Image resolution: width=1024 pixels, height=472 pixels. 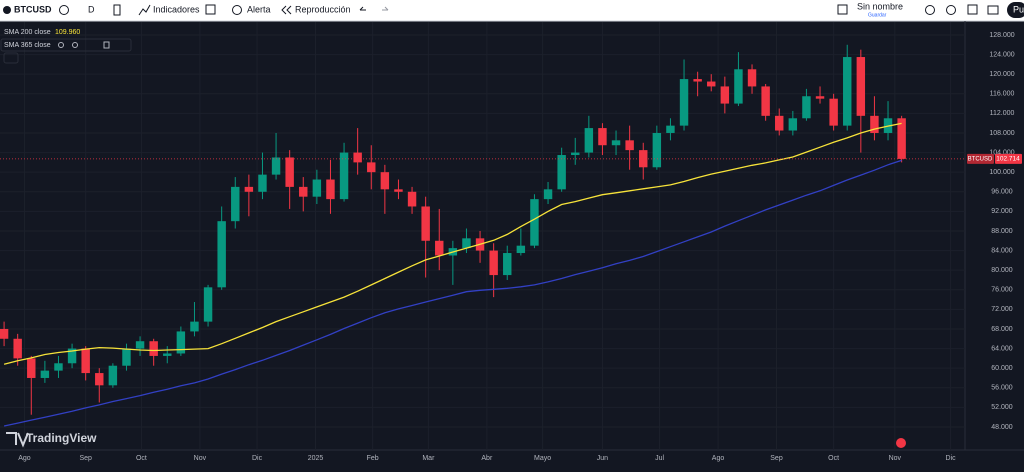 I want to click on replay-icon, so click(x=286, y=10).